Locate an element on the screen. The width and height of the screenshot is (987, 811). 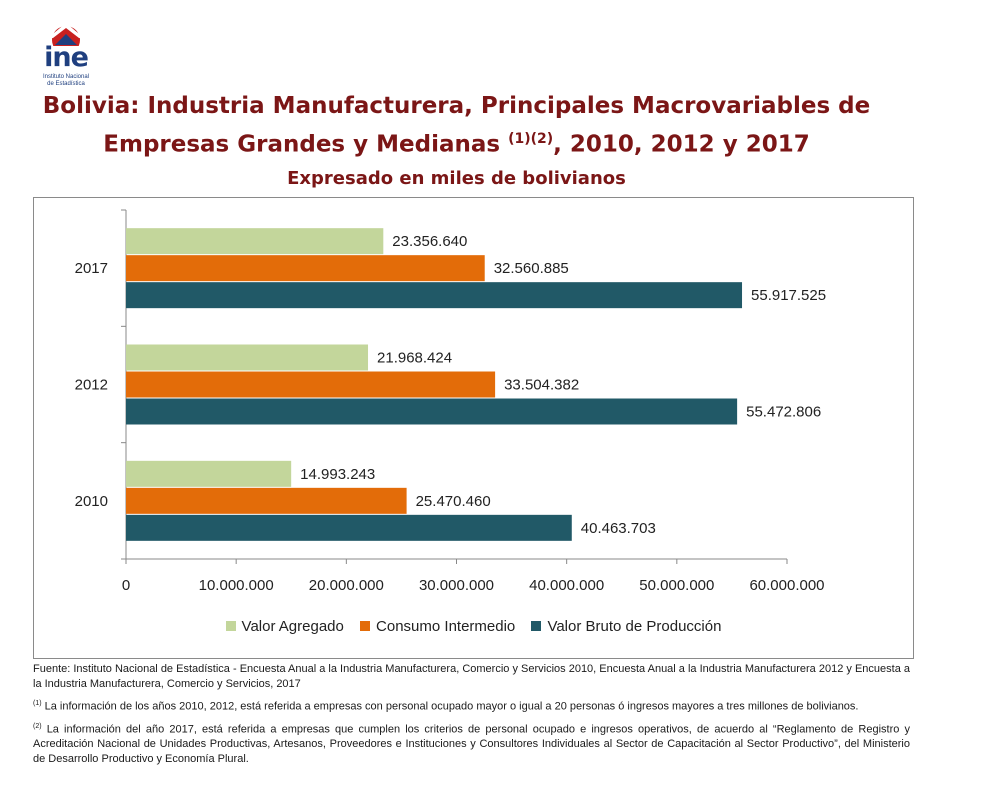
logo-subtitle-line1: Instituto Nacional is located at coordinates (66, 77).